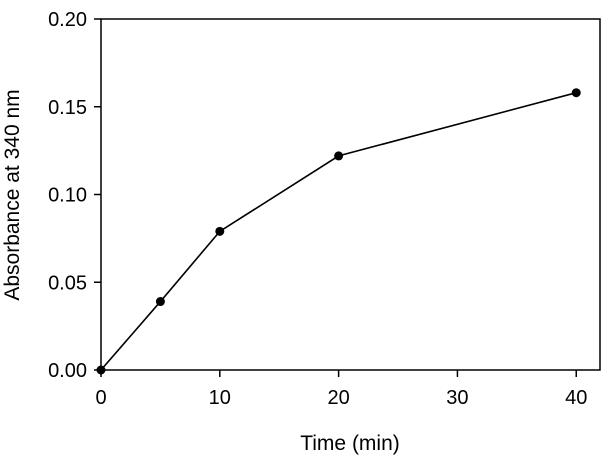  I want to click on y-axis-ticks: 0.00 0.05 0.10 0.15 0.20, so click(74, 195).